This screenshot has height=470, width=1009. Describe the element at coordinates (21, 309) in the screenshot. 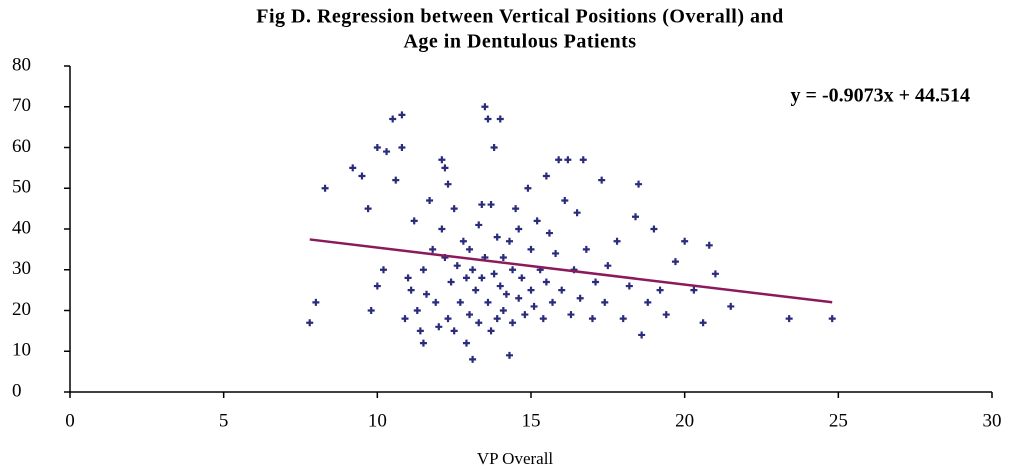

I see `y-tick-label: 20` at that location.